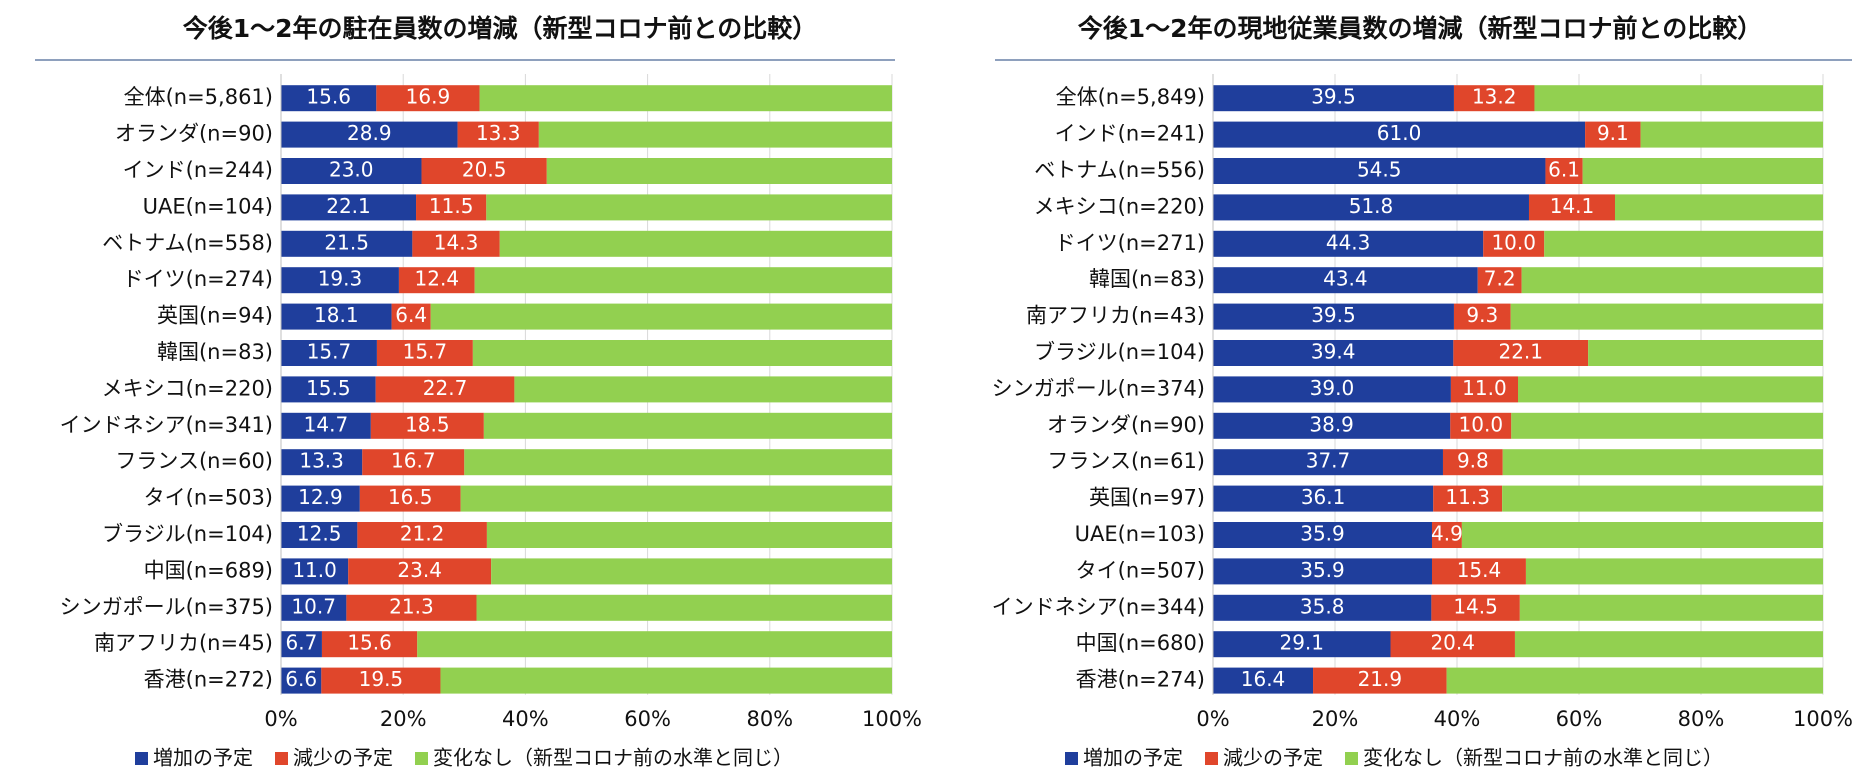 The height and width of the screenshot is (780, 1874). Describe the element at coordinates (1473, 461) in the screenshot. I see `data-label: 9.8` at that location.